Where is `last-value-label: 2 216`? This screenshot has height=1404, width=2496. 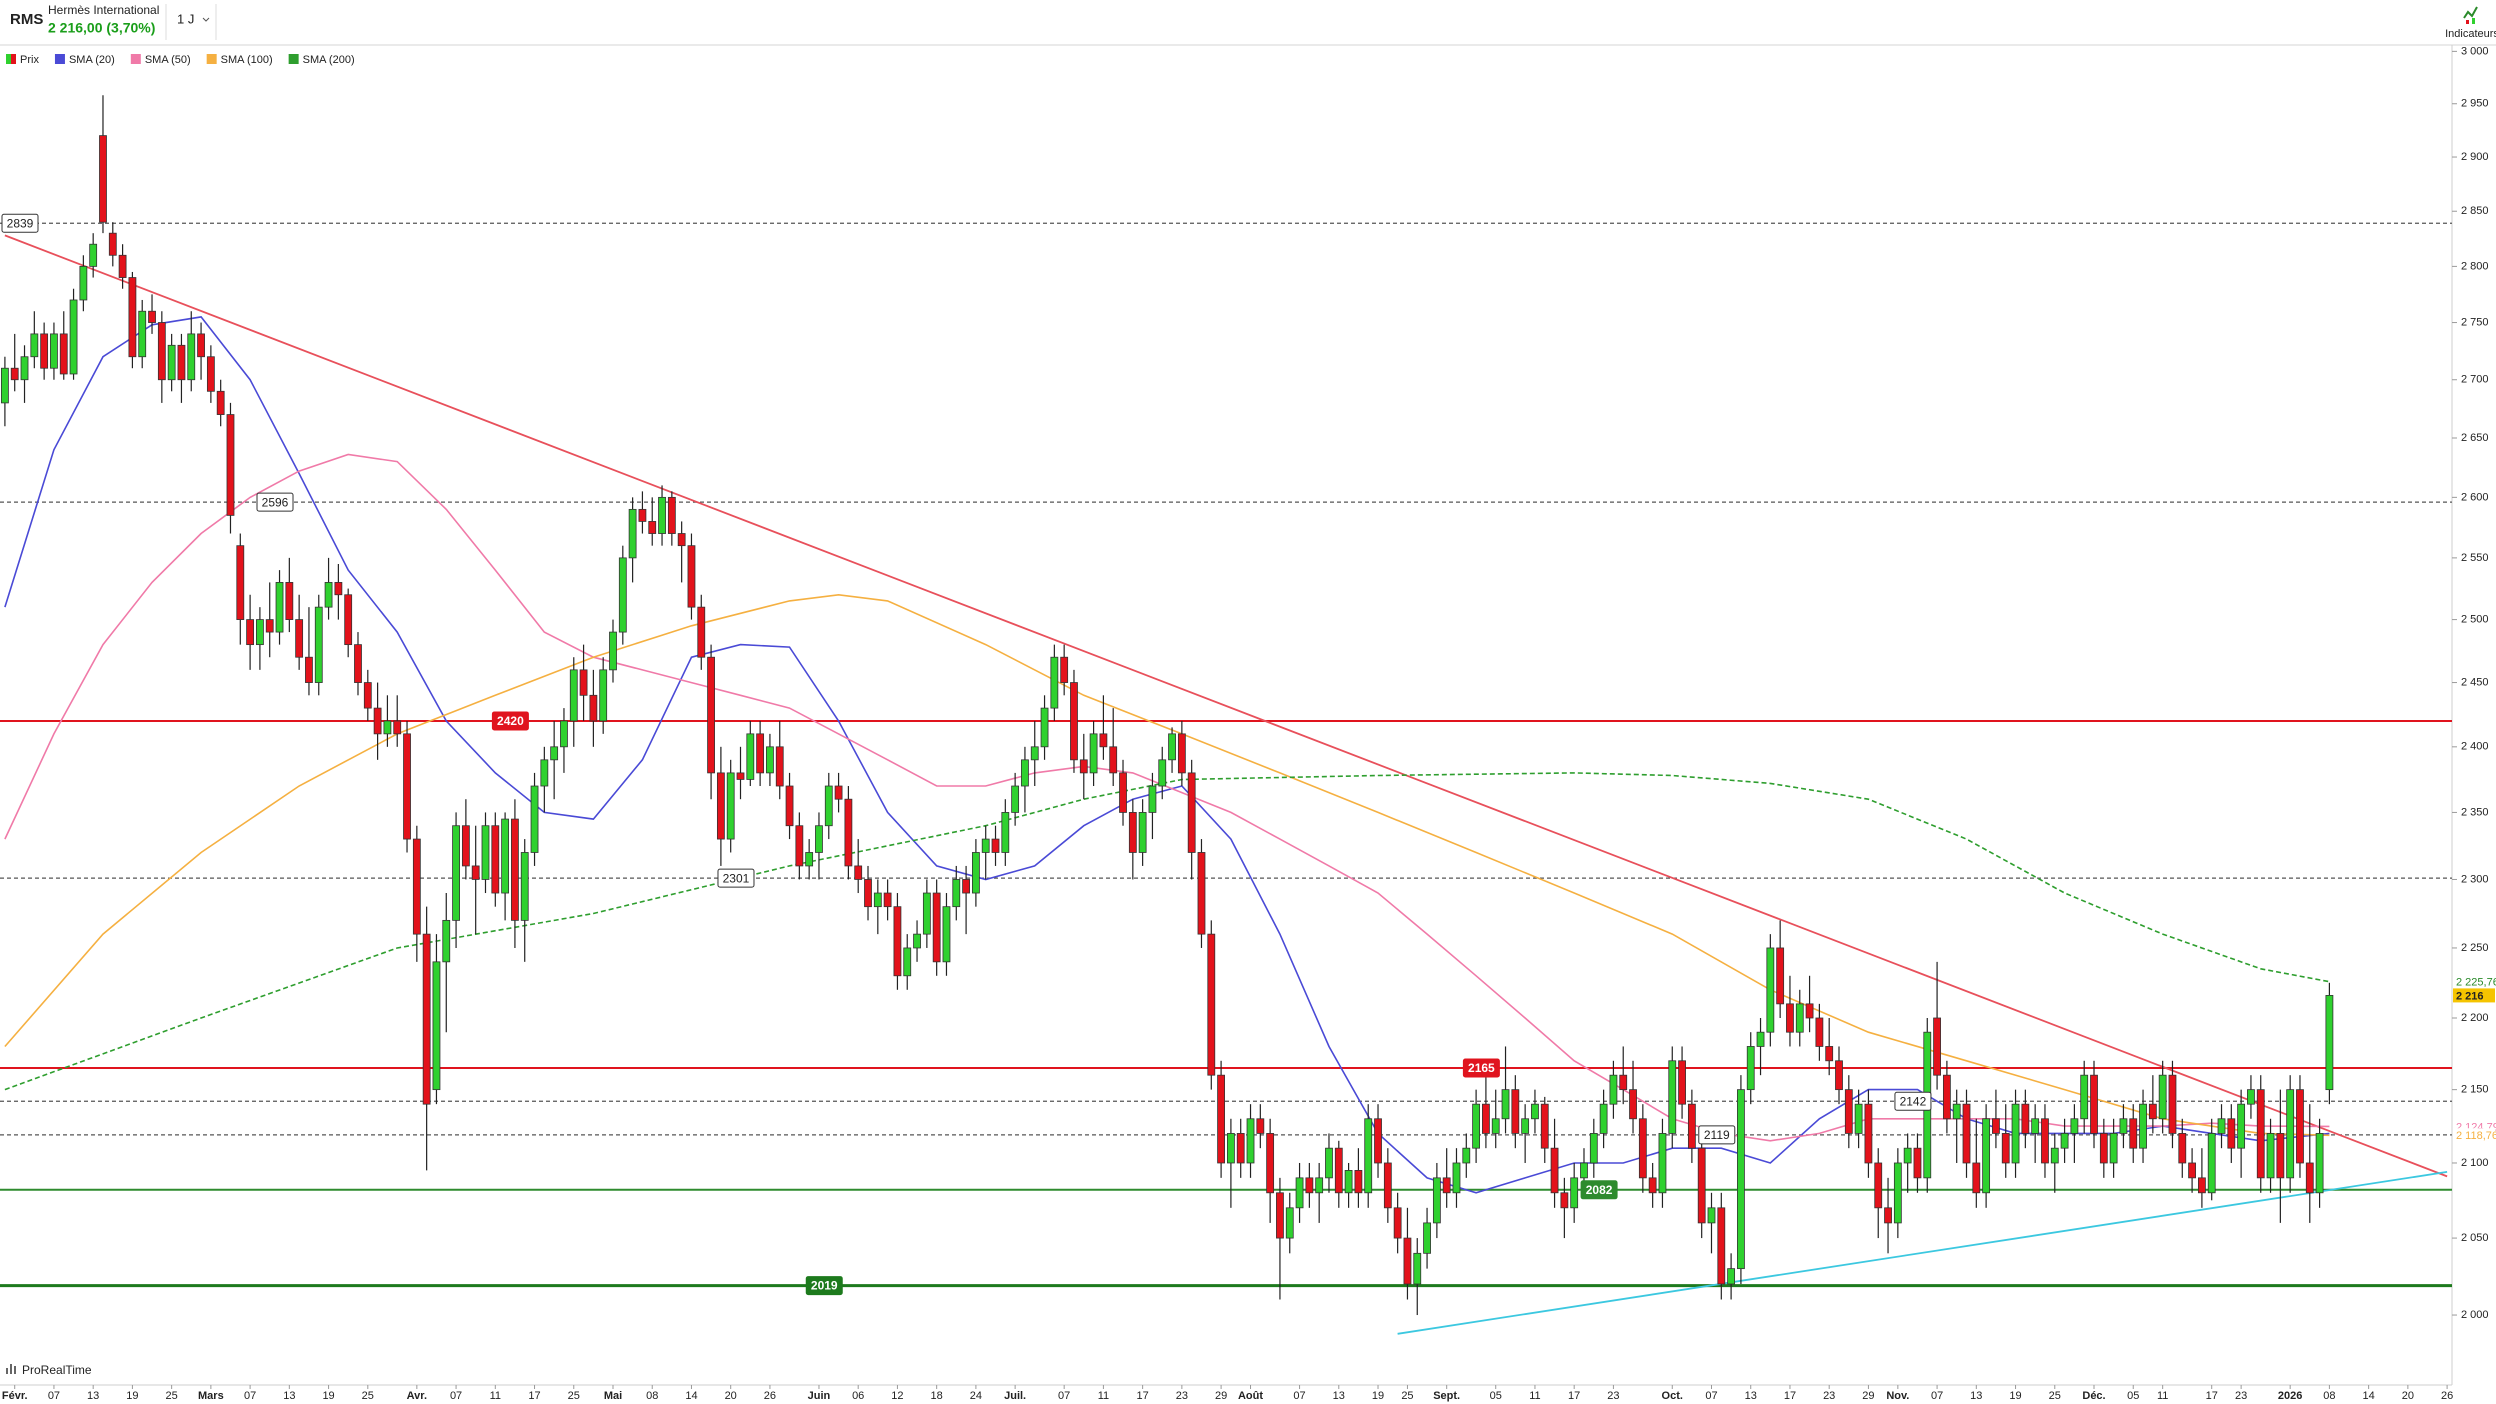
last-value-label: 2 216 is located at coordinates (2470, 996).